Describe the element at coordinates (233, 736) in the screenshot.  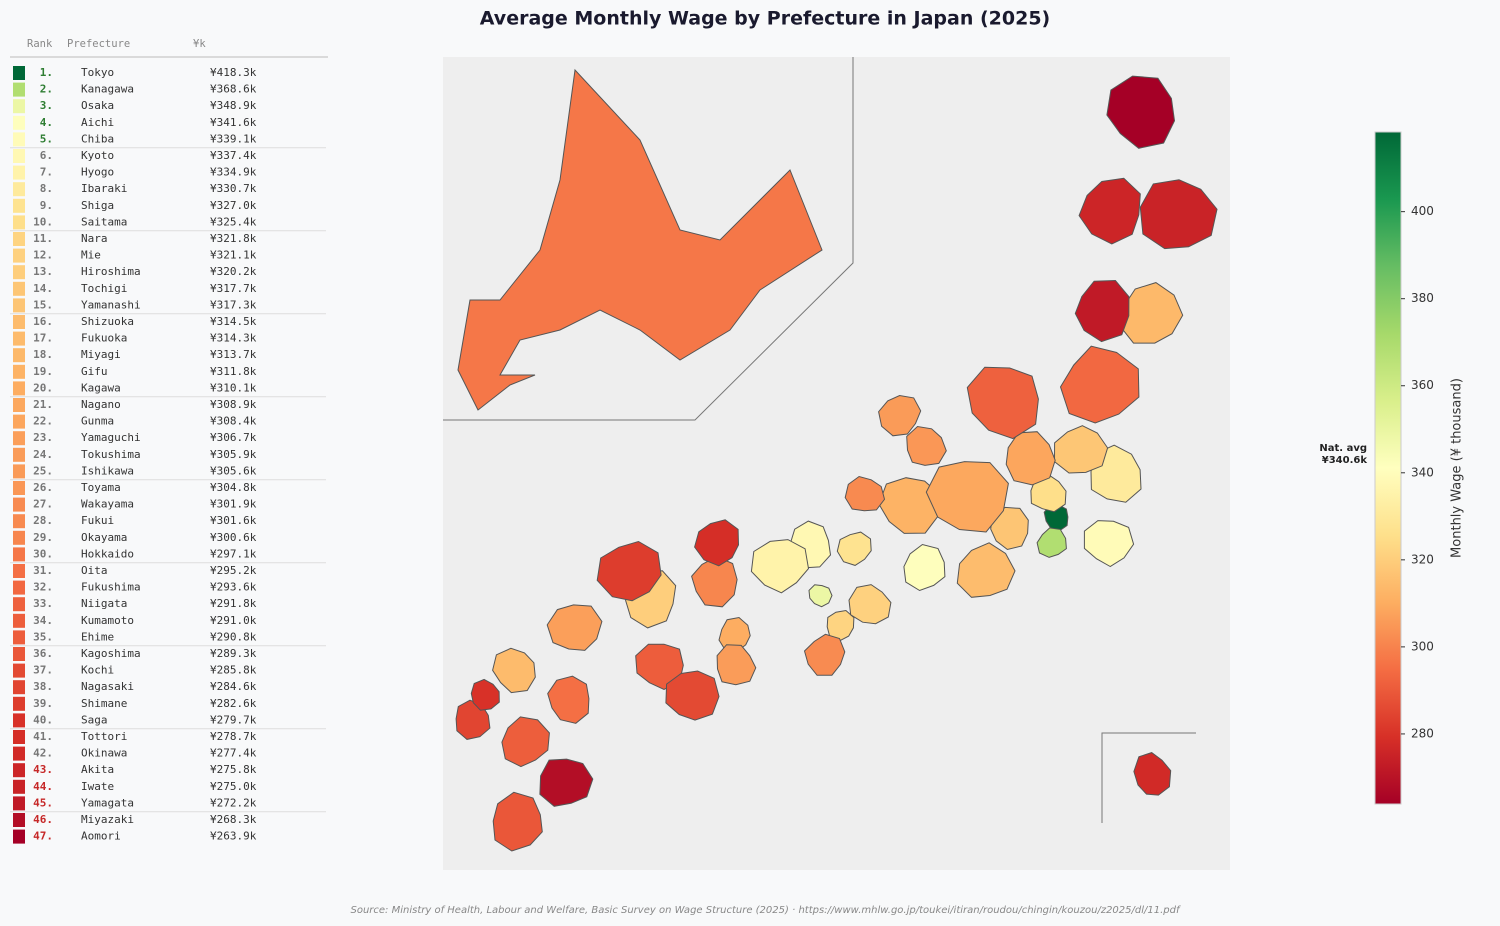
I see `wage: ¥278.7k` at that location.